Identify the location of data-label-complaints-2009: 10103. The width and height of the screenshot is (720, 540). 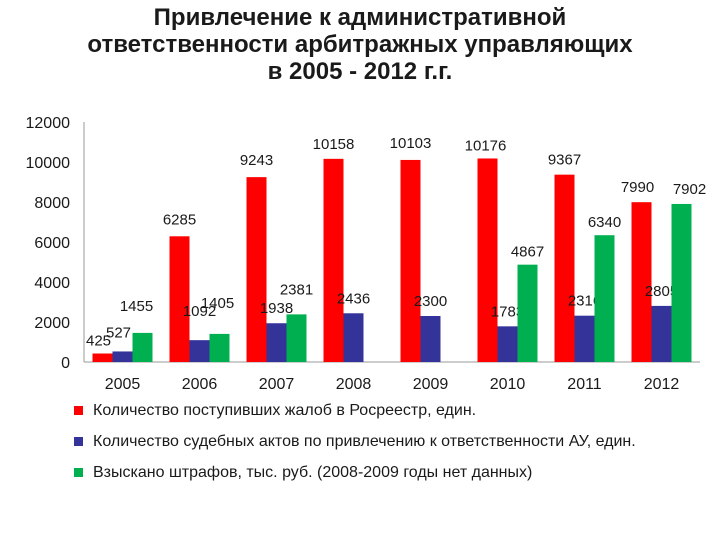
(411, 143).